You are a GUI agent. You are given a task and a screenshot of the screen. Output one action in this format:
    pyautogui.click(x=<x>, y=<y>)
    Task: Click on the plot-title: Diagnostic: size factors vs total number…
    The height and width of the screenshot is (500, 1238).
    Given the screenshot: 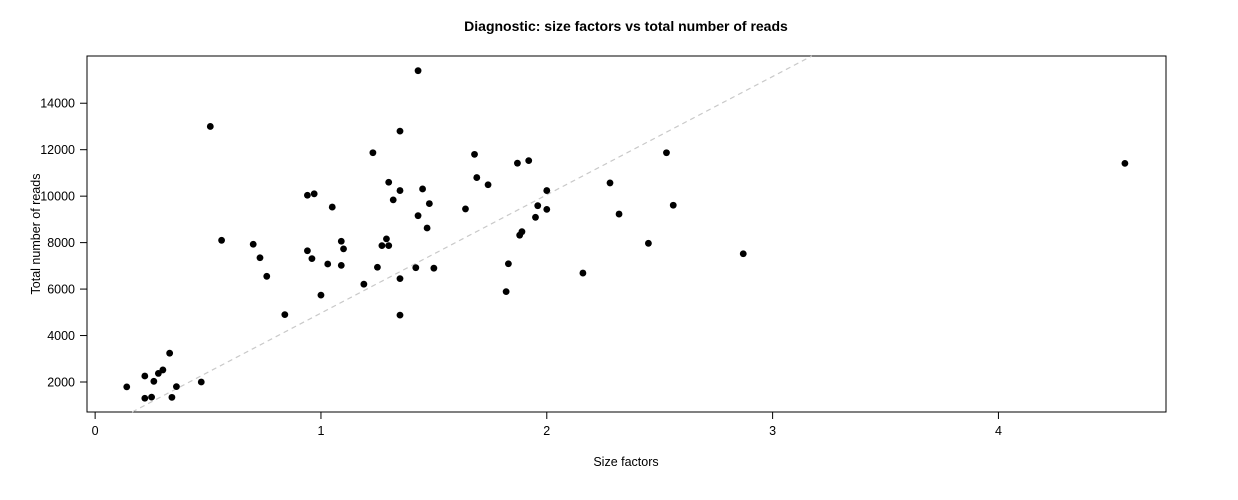 What is the action you would take?
    pyautogui.click(x=626, y=26)
    